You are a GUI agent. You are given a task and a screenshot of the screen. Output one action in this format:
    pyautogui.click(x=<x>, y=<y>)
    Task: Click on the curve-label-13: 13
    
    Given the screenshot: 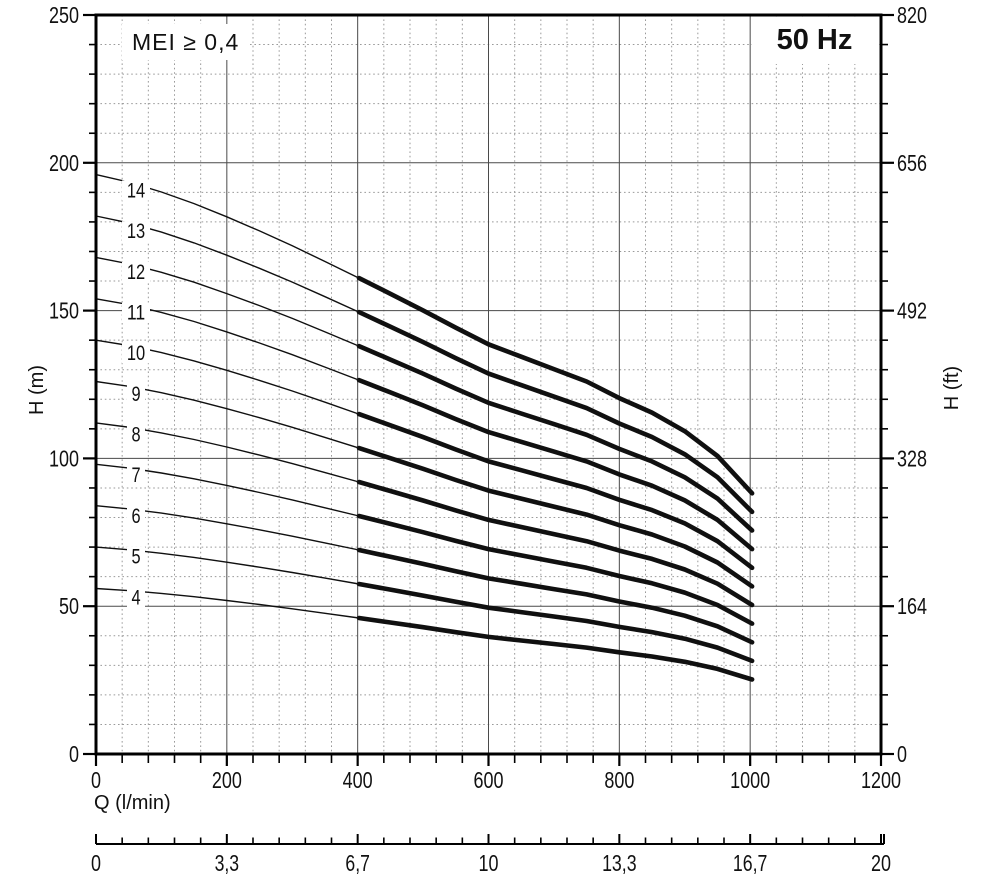 What is the action you would take?
    pyautogui.click(x=136, y=231)
    